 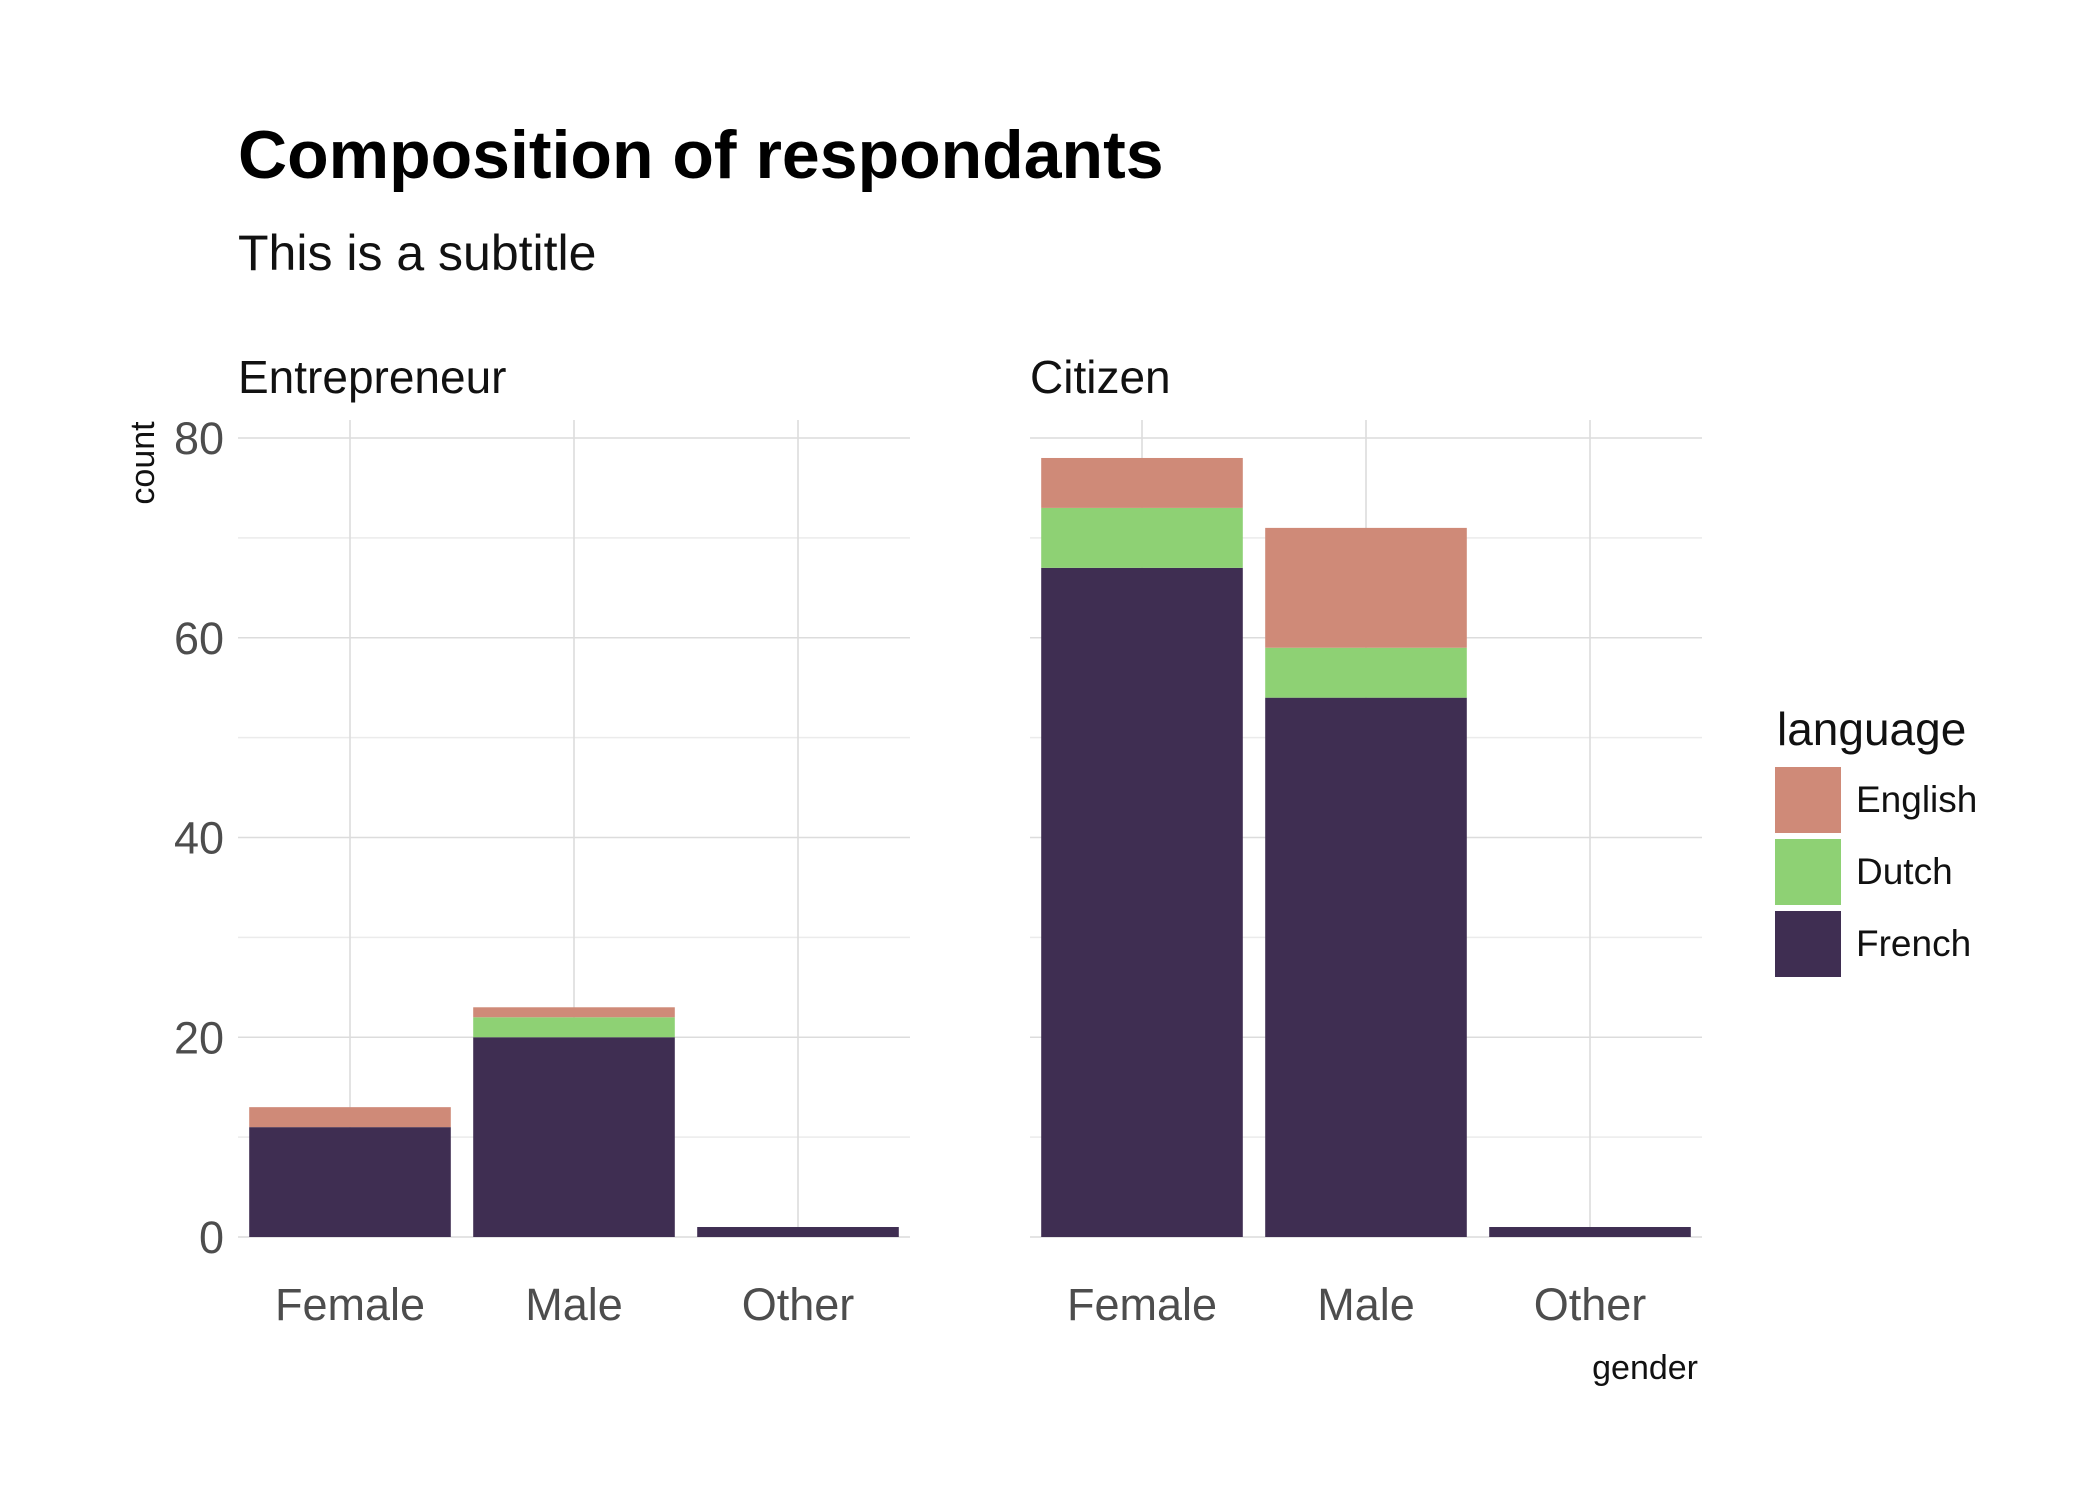 What do you see at coordinates (1913, 943) in the screenshot?
I see `legend-label-french: French` at bounding box center [1913, 943].